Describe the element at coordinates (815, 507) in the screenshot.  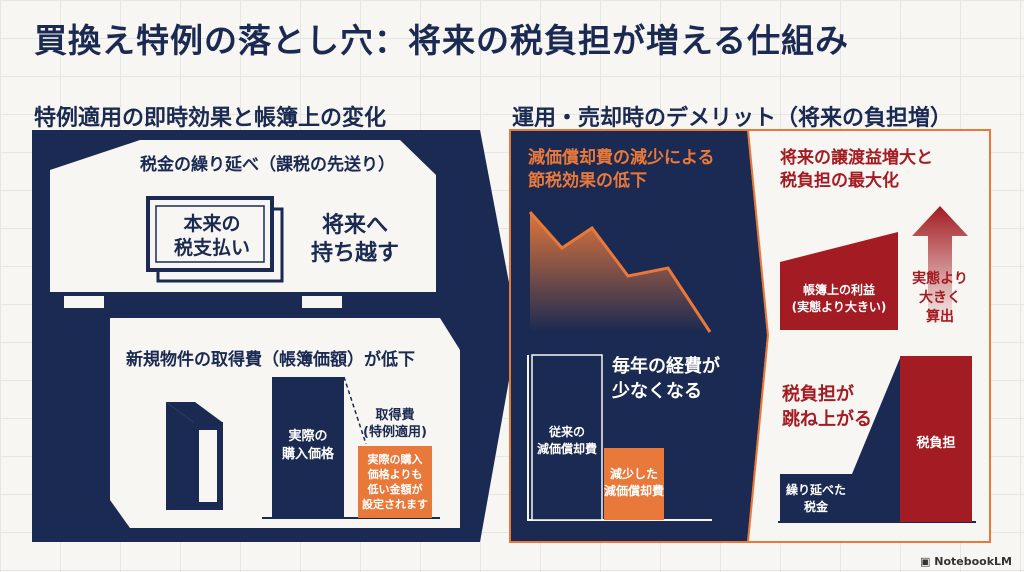
I see `deferred-line2: 税金` at that location.